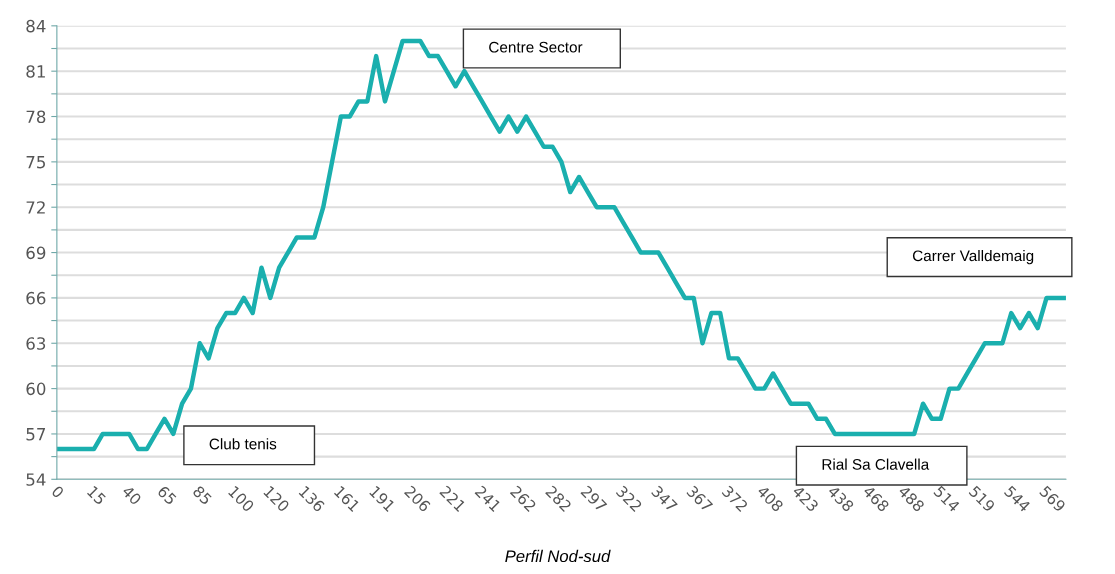  Describe the element at coordinates (982, 499) in the screenshot. I see `x-tick-label: 519` at that location.